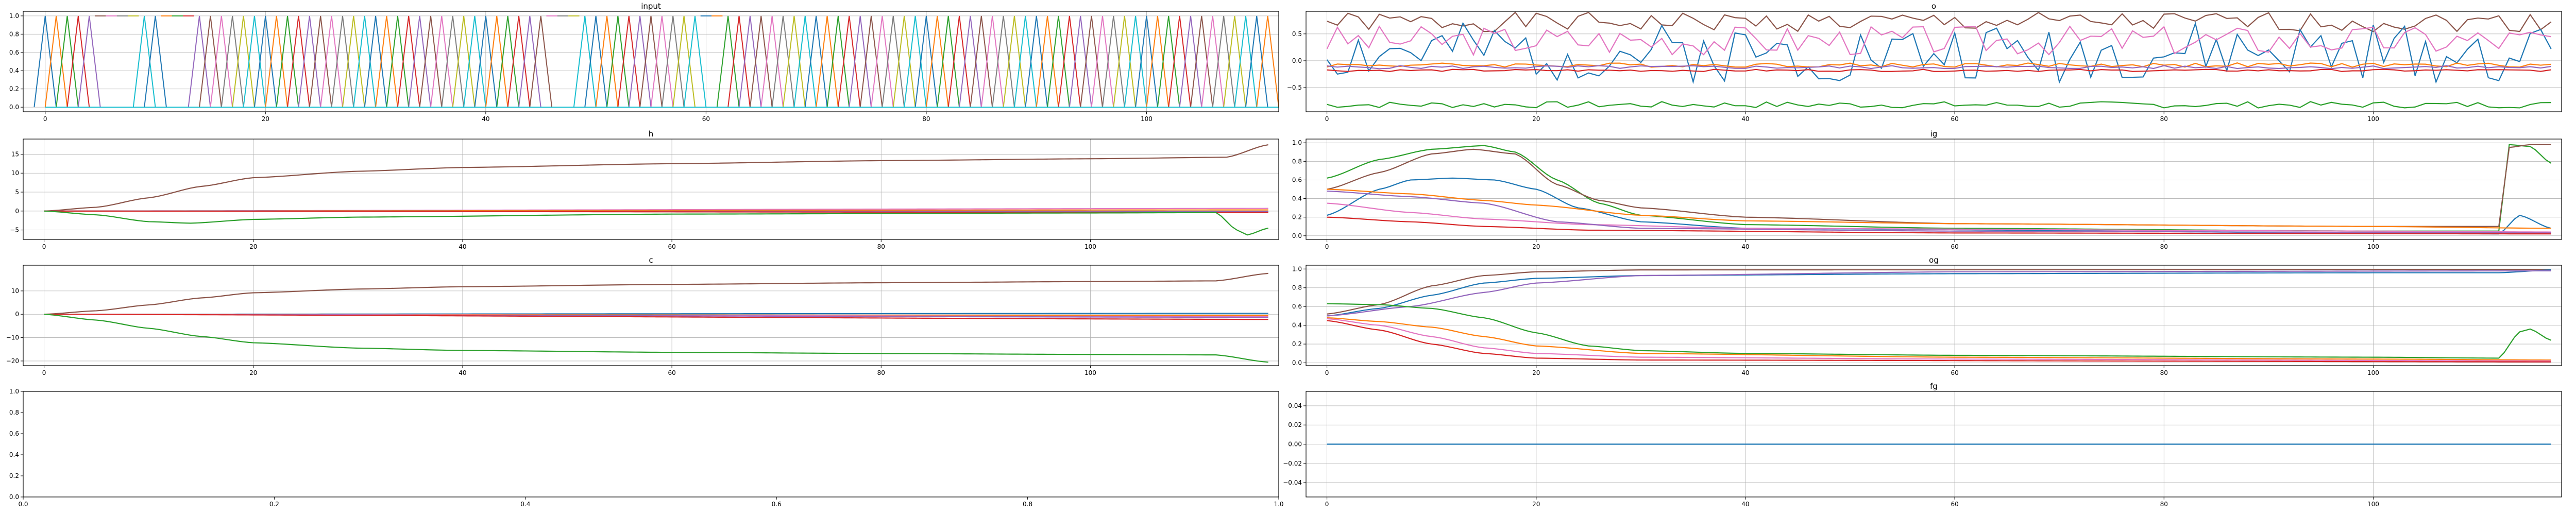  What do you see at coordinates (777, 505) in the screenshot?
I see `x-tick-label: 0.6` at bounding box center [777, 505].